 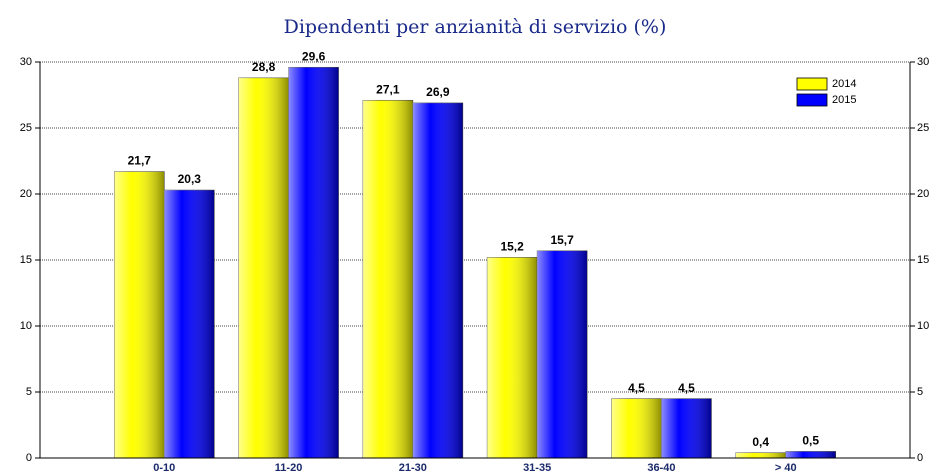 I want to click on x-tick-label: 36-40, so click(x=661, y=468).